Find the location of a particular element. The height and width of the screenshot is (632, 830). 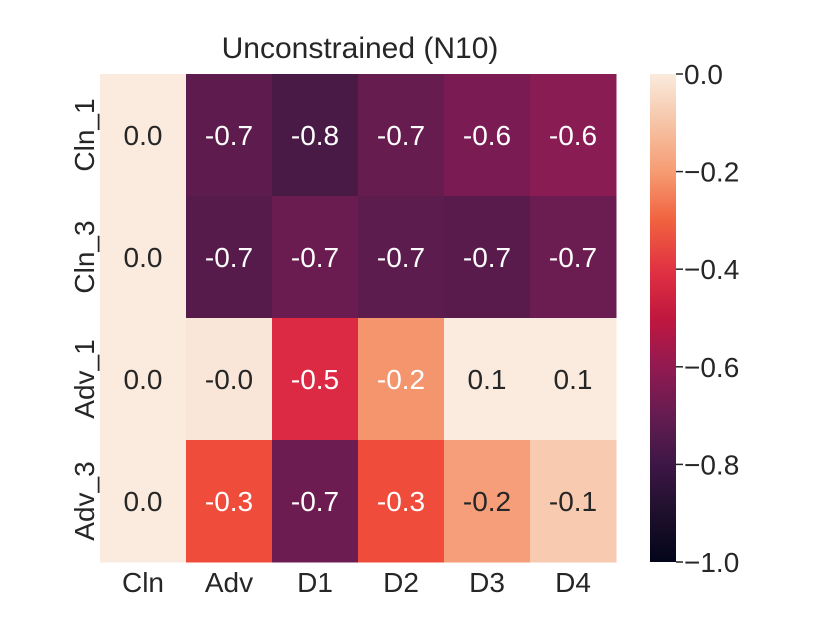

heatmap-cell-r2-c2 is located at coordinates (315, 379).